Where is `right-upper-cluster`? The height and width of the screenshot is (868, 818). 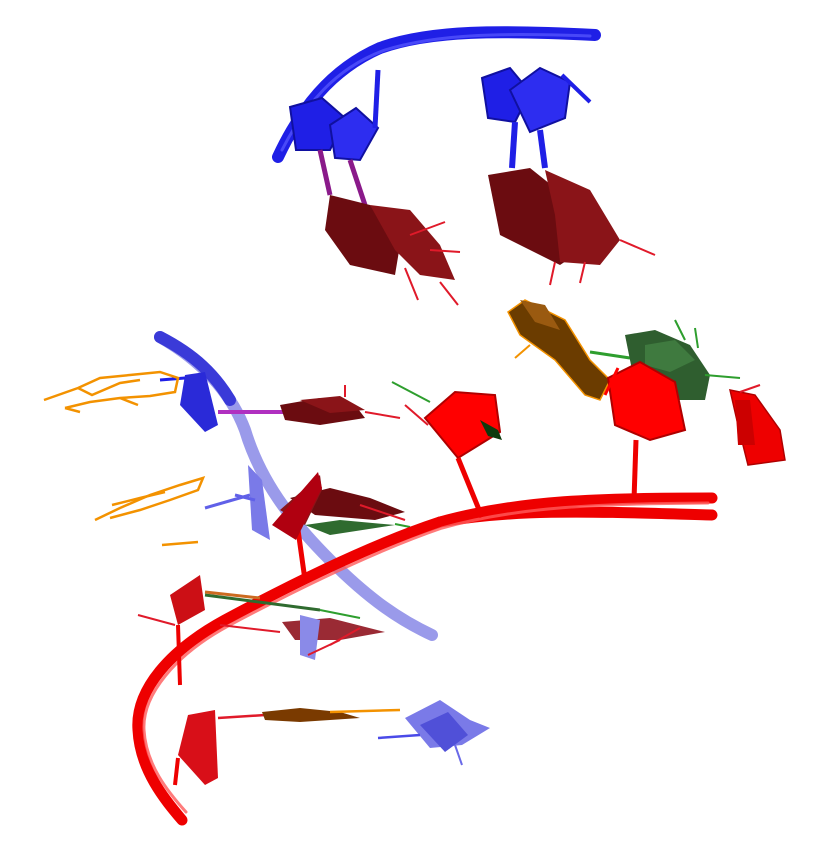 right-upper-cluster is located at coordinates (646, 382).